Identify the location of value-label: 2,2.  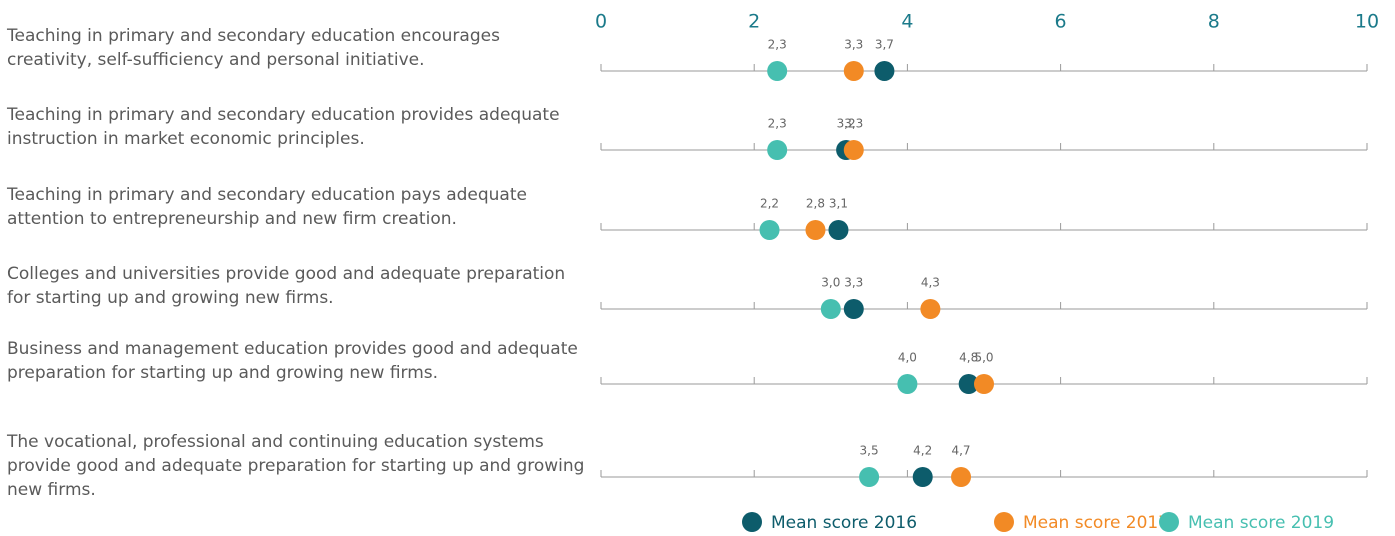
(769, 204).